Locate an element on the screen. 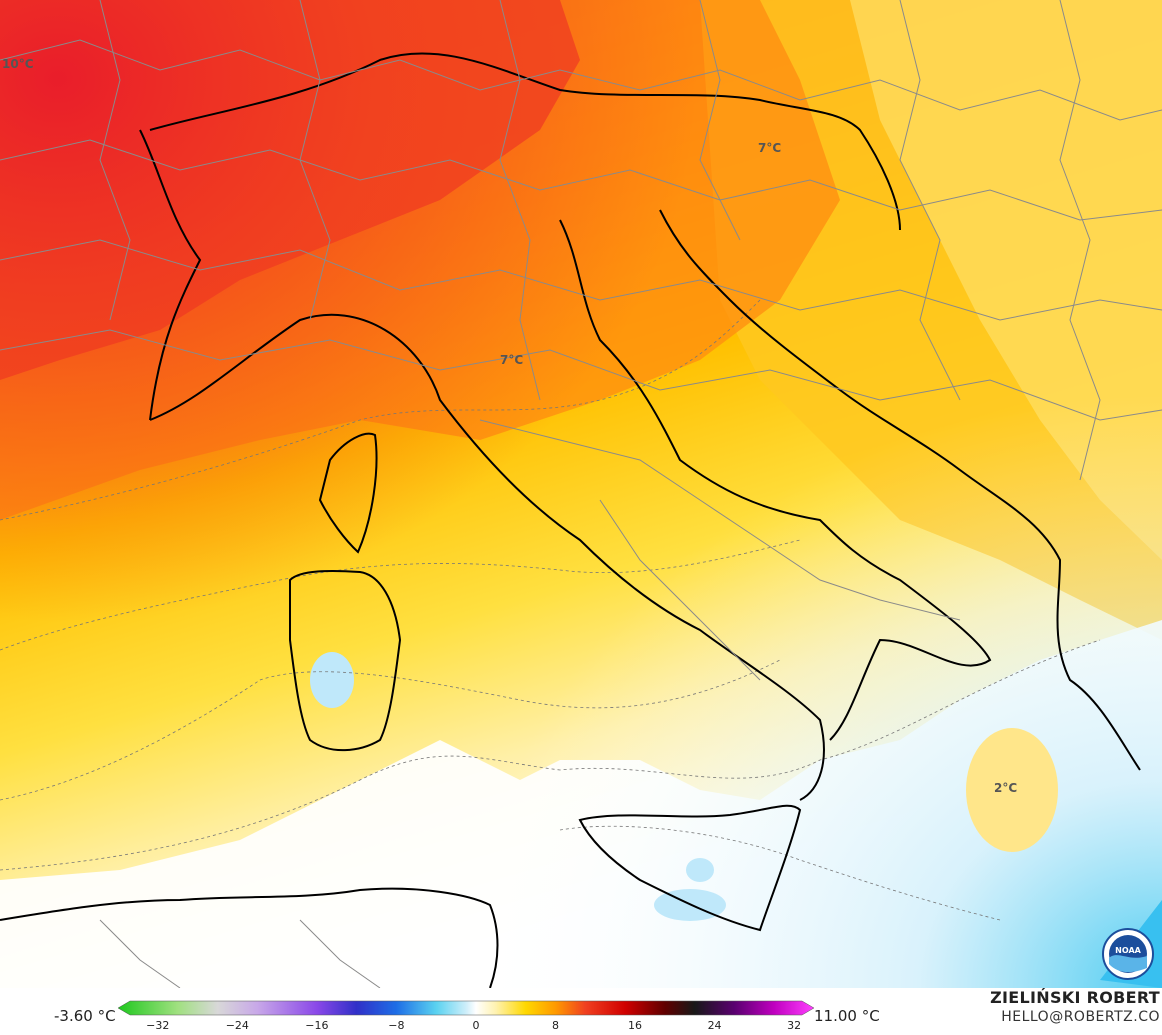 The width and height of the screenshot is (1162, 1035). label-7c-italy: 7°C is located at coordinates (511, 360).